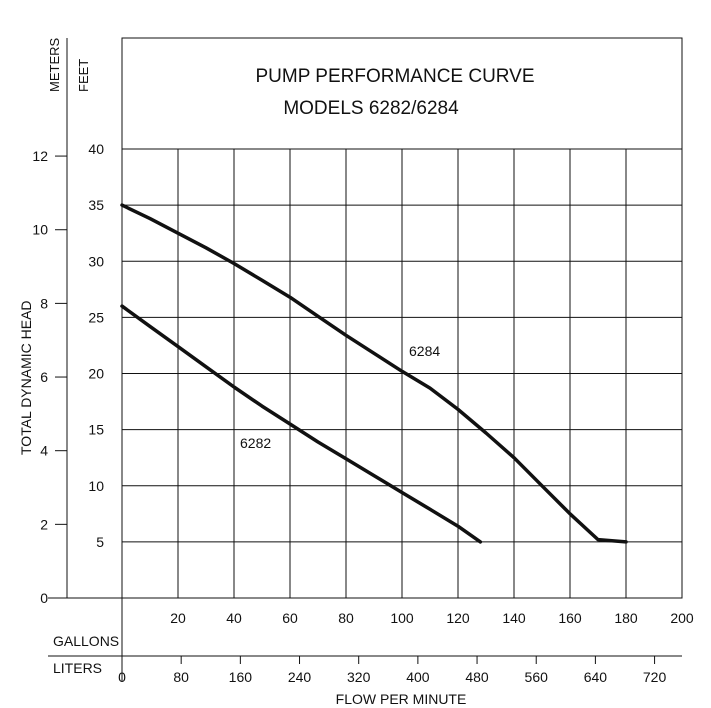 Image resolution: width=711 pixels, height=708 pixels. Describe the element at coordinates (96, 205) in the screenshot. I see `feet-tick-label: 35` at that location.